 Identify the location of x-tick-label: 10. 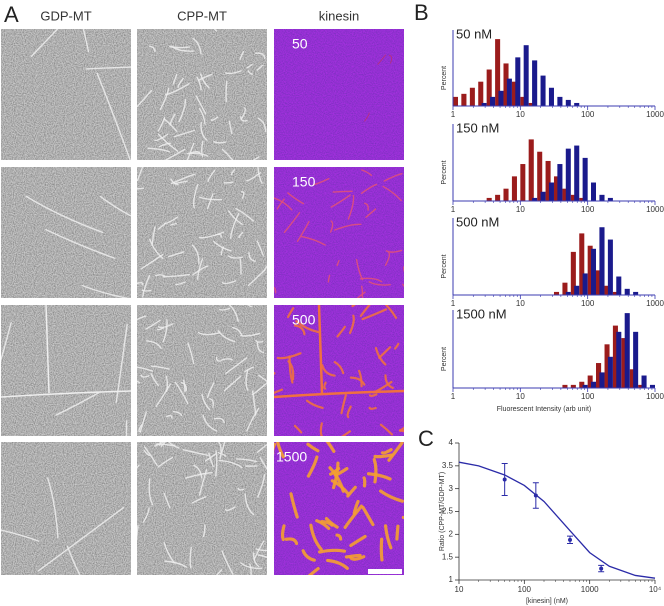
(520, 396).